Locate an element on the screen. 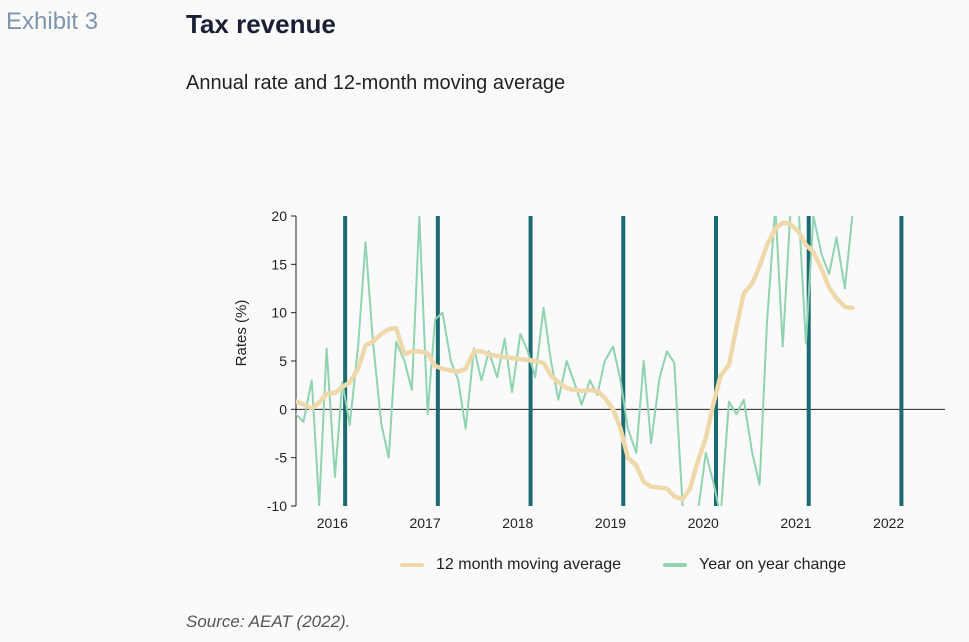 This screenshot has height=642, width=969. y-tick-label: -5 is located at coordinates (281, 458).